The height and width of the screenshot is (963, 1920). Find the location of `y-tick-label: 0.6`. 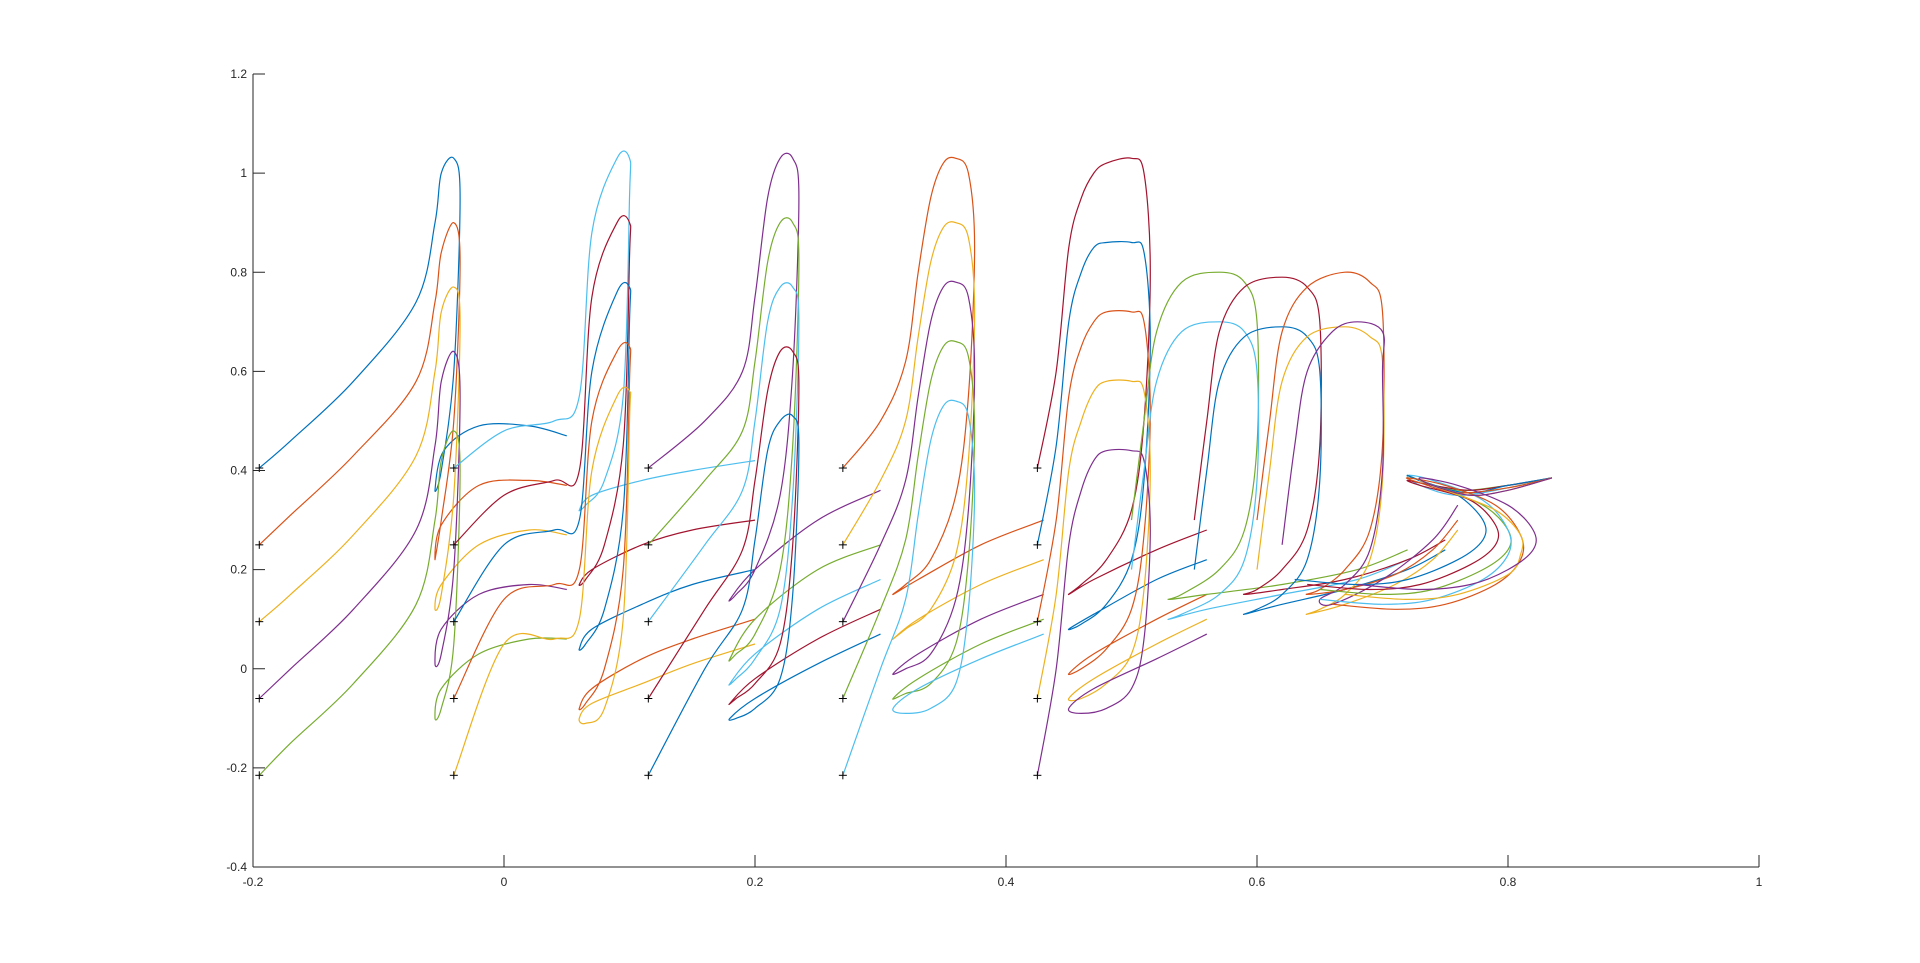

y-tick-label: 0.6 is located at coordinates (238, 371).